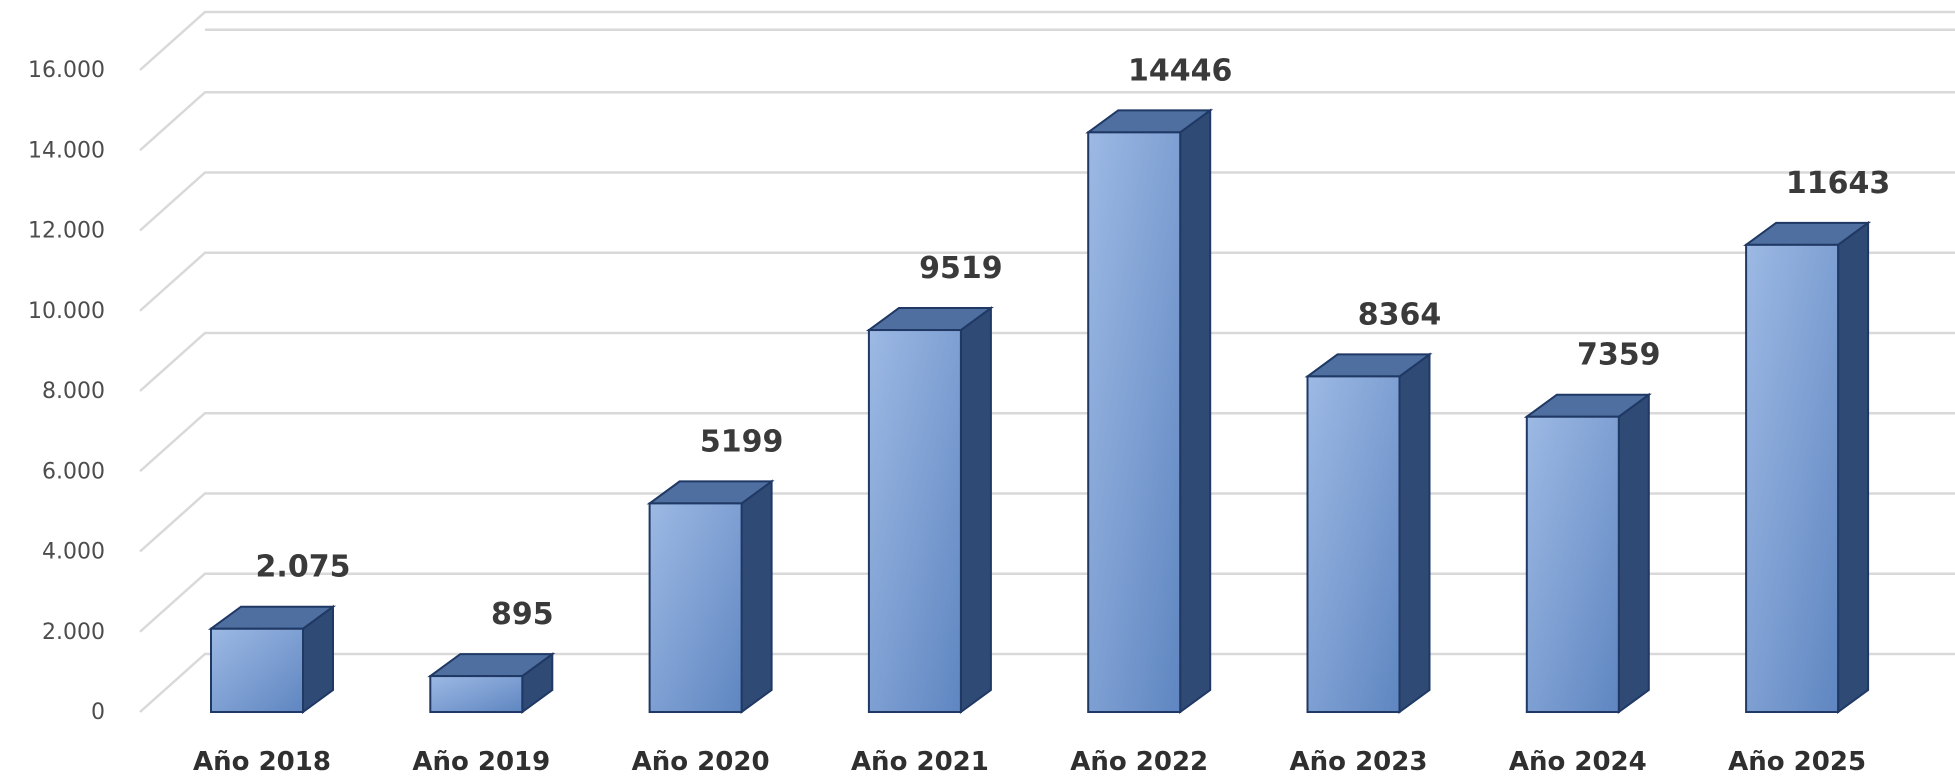 The image size is (1955, 780). I want to click on y-tick-label: 6.000, so click(73, 471).